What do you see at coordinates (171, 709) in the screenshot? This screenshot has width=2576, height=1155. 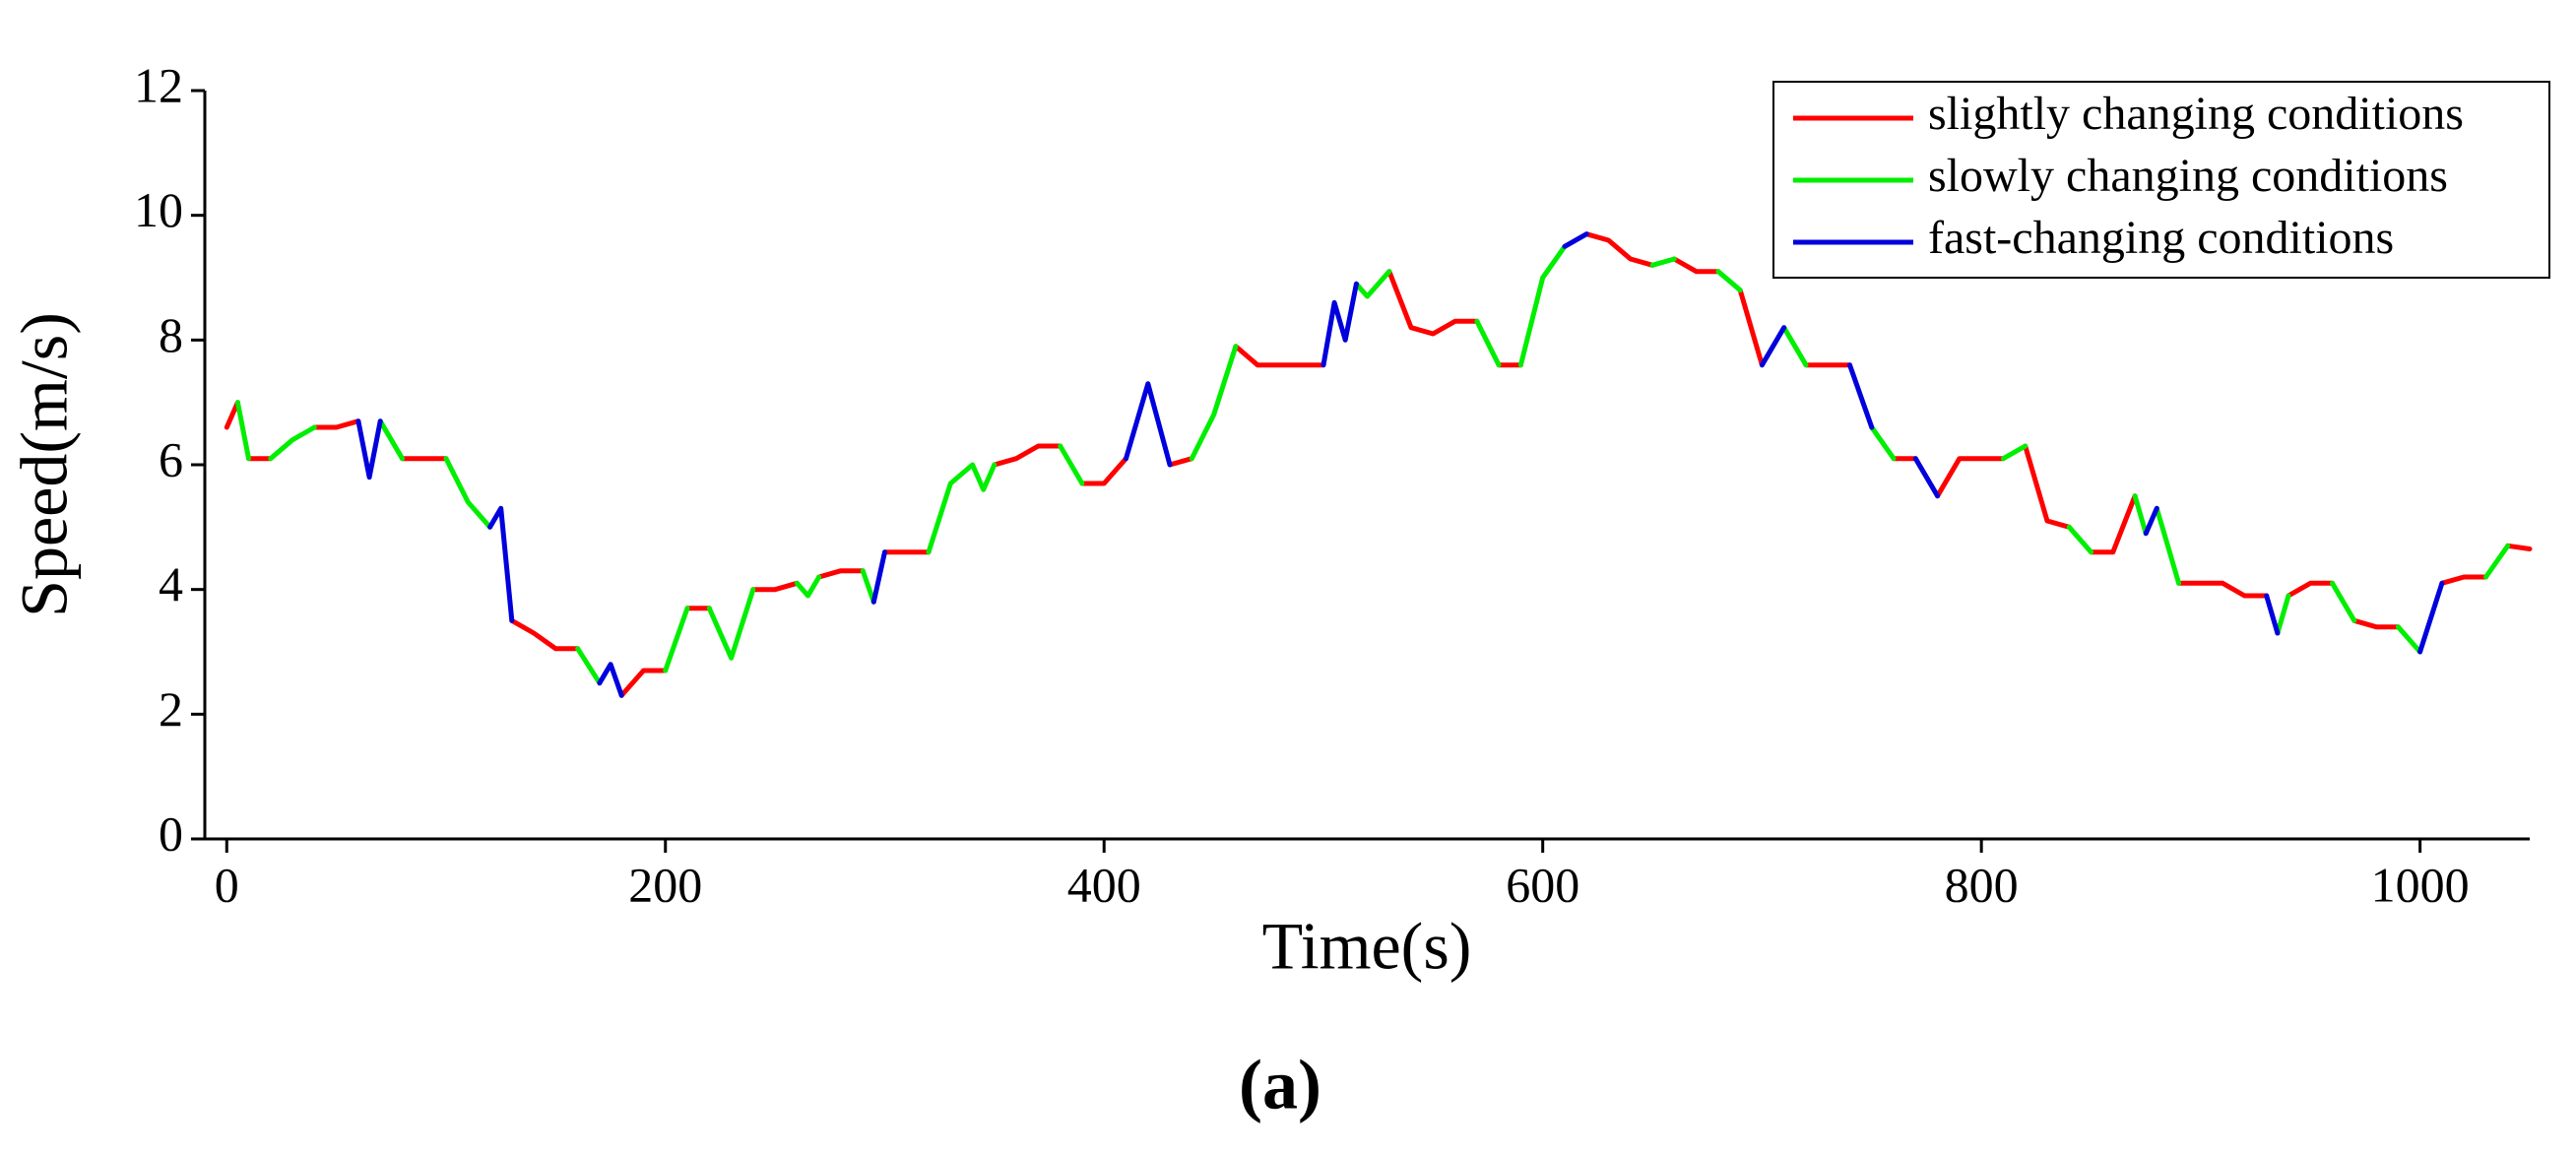 I see `y-tick-label: 2` at bounding box center [171, 709].